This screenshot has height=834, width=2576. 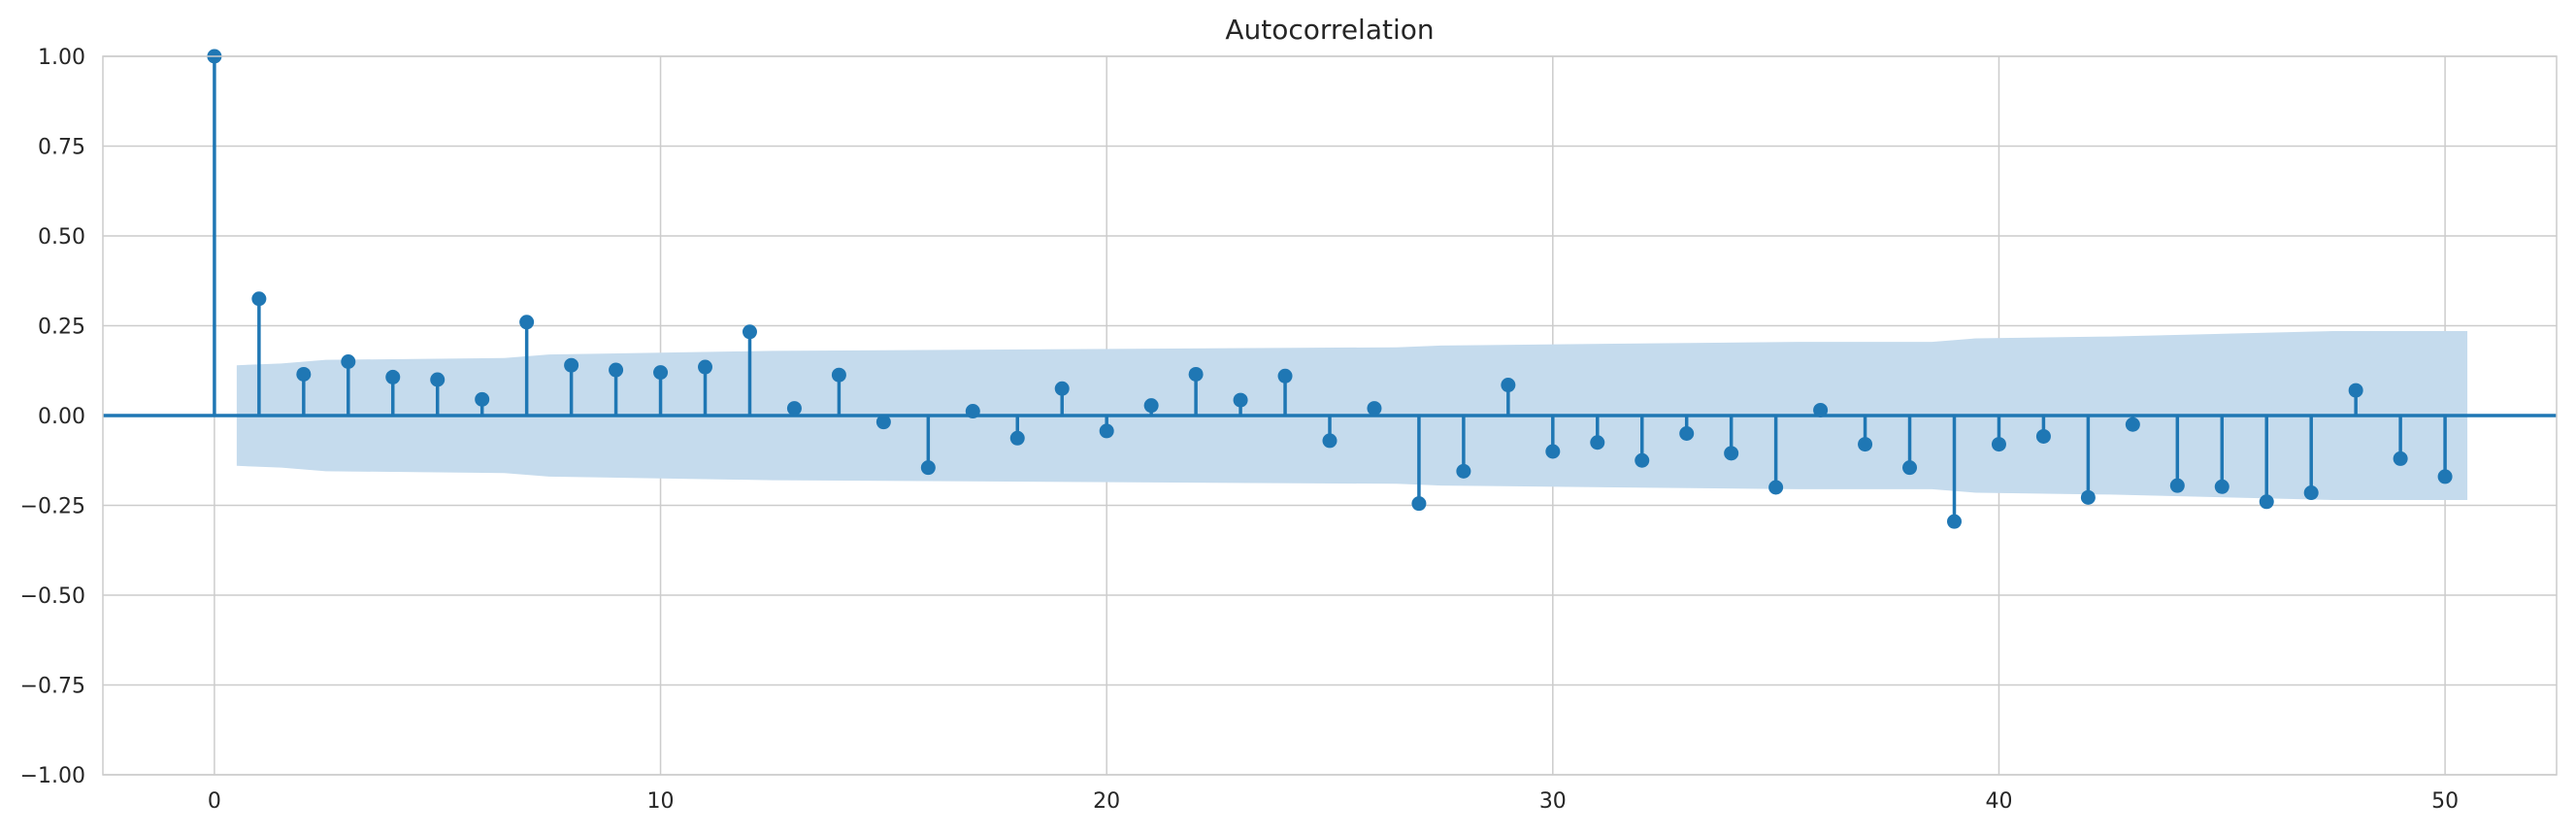 I want to click on x-tick-label: 40, so click(x=1998, y=801).